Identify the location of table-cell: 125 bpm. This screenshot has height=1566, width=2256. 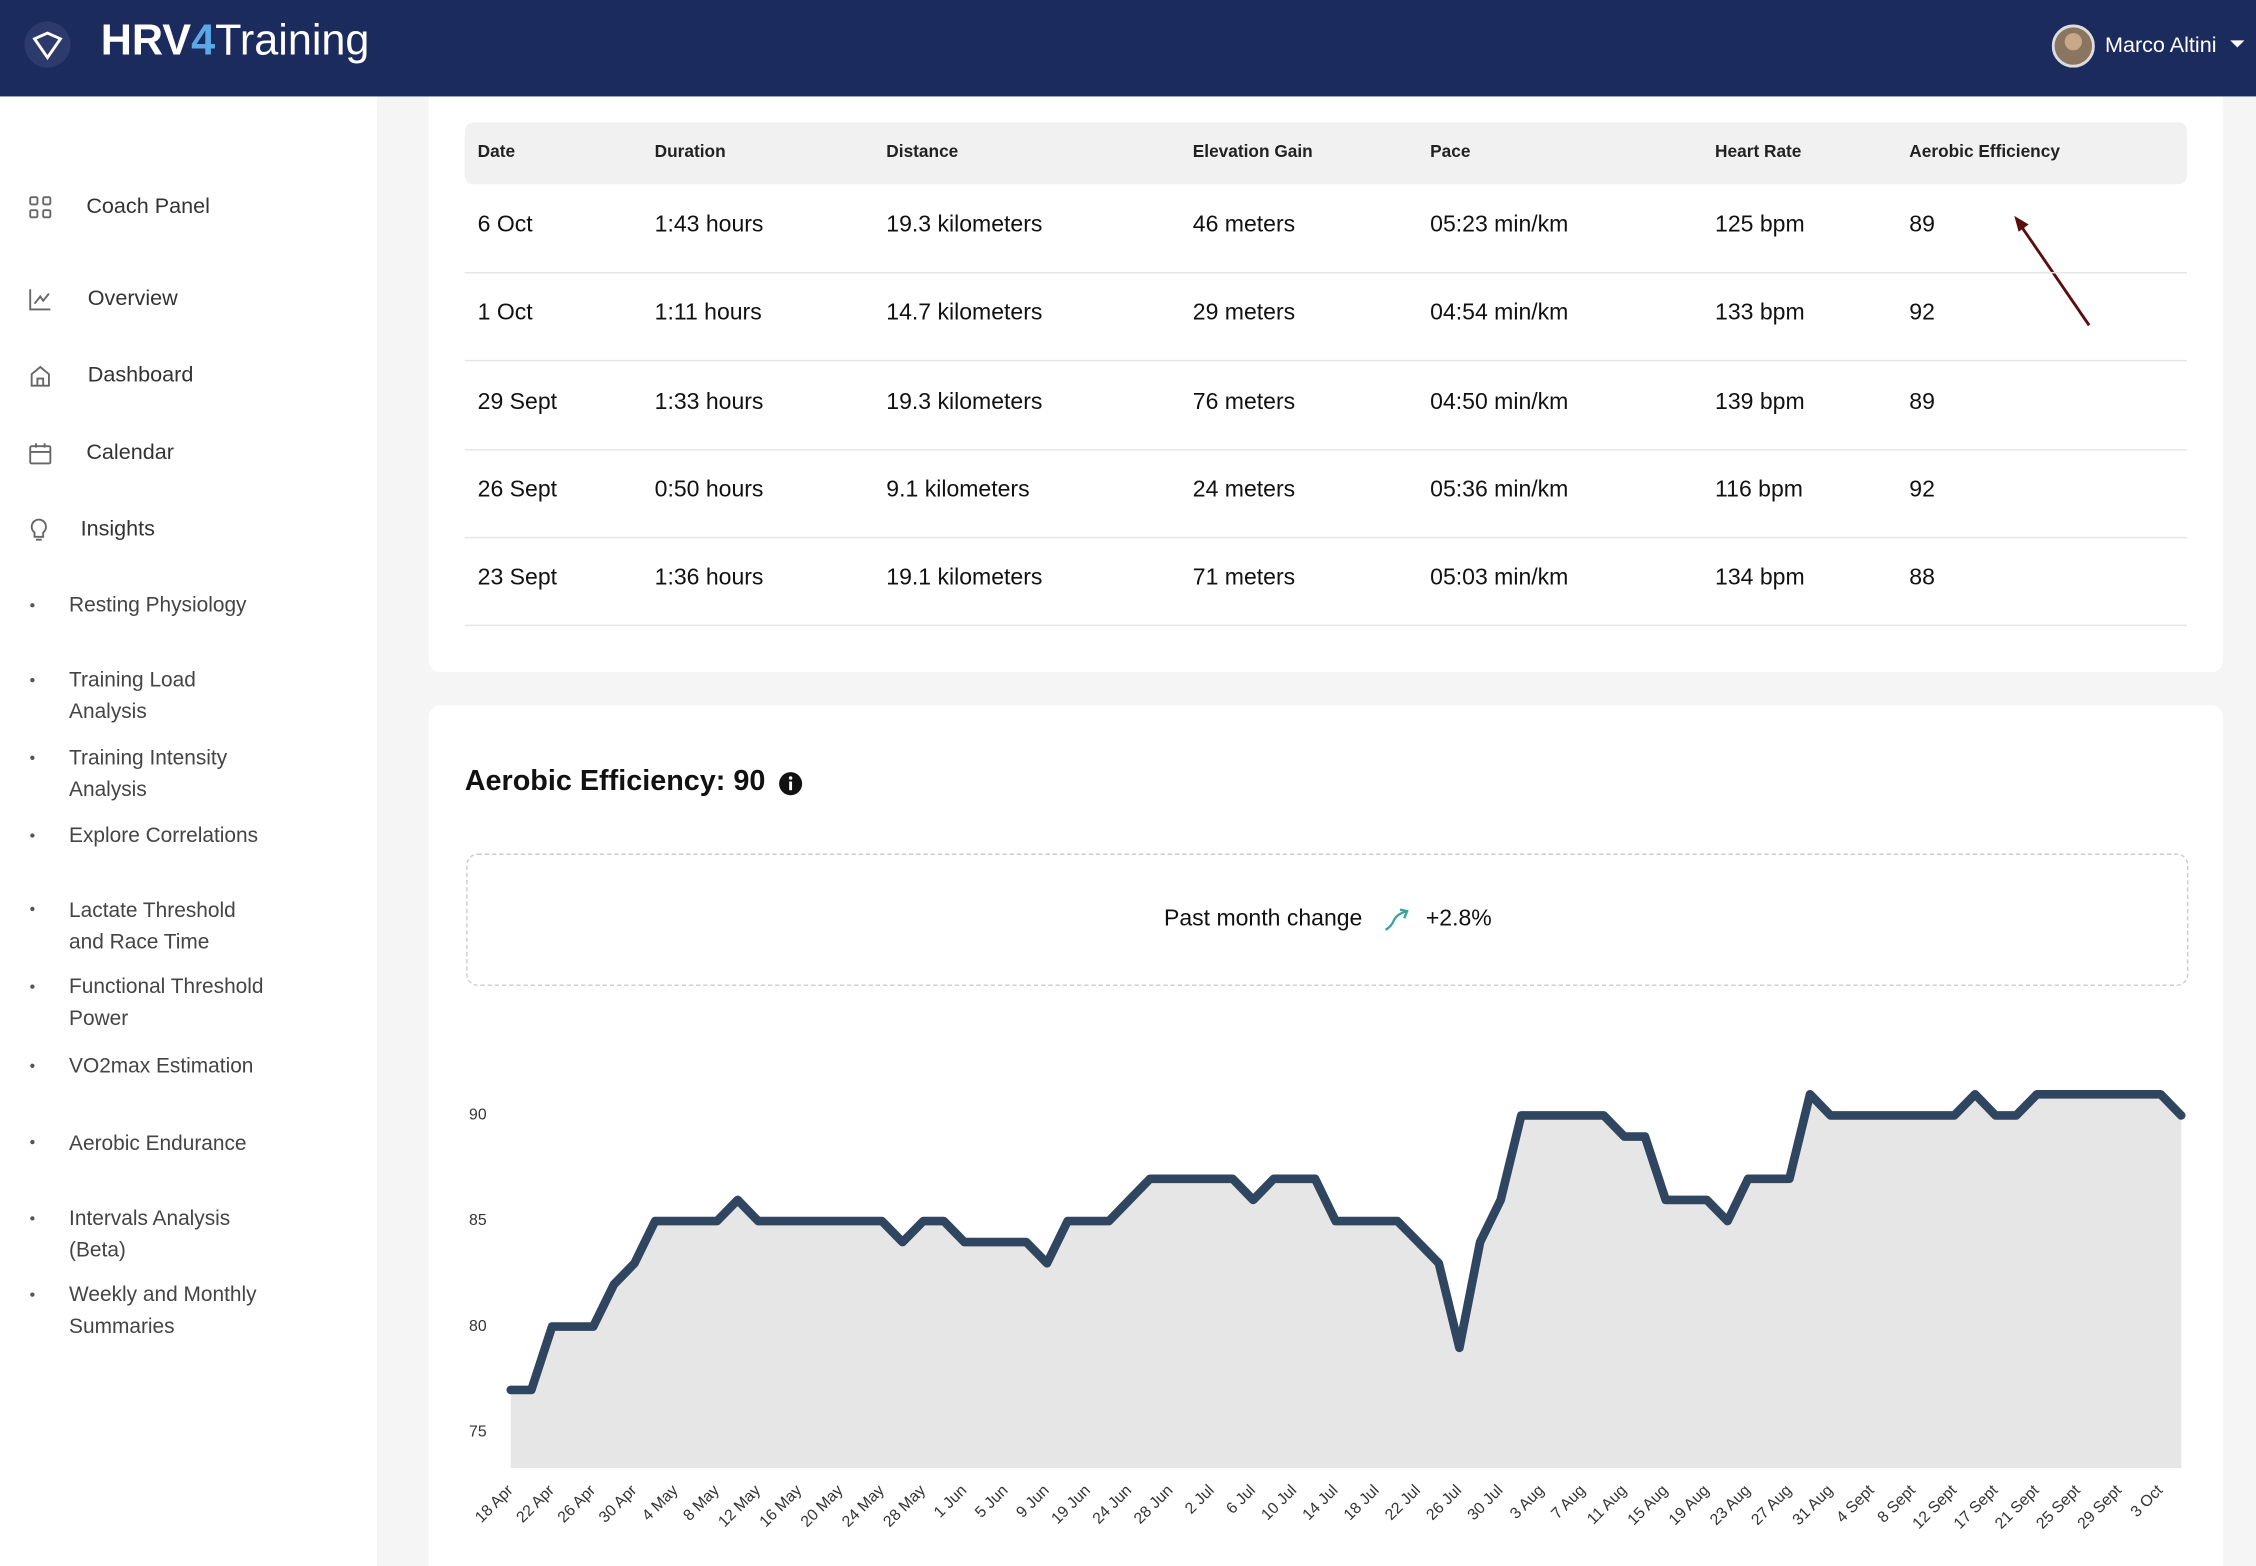
(1760, 225).